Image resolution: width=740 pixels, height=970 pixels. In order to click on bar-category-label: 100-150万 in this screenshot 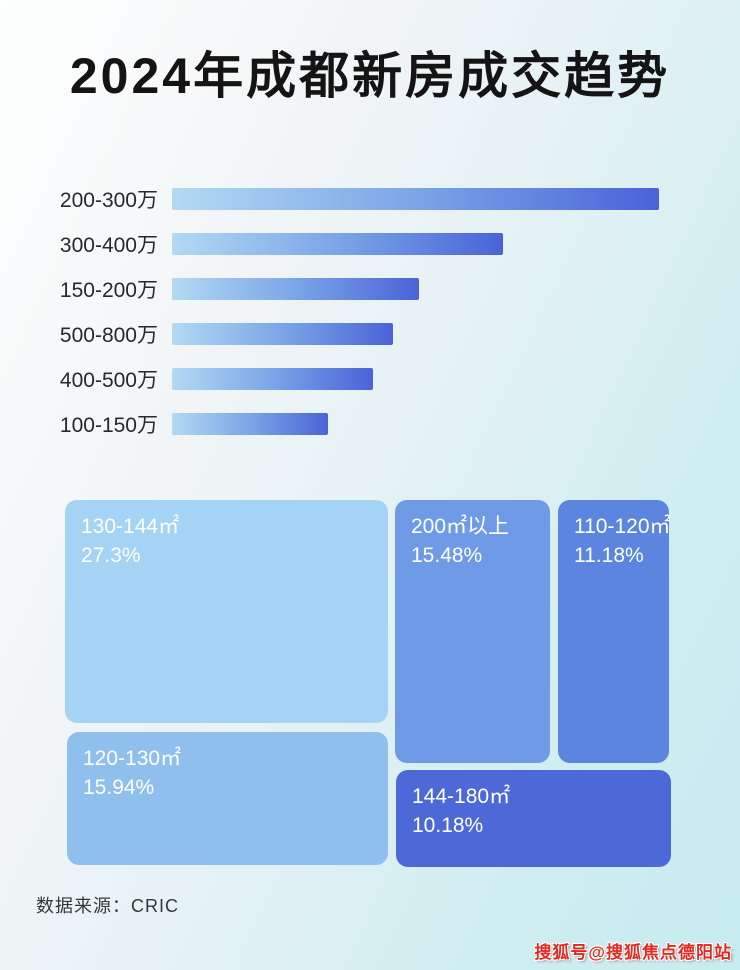, I will do `click(108, 425)`.